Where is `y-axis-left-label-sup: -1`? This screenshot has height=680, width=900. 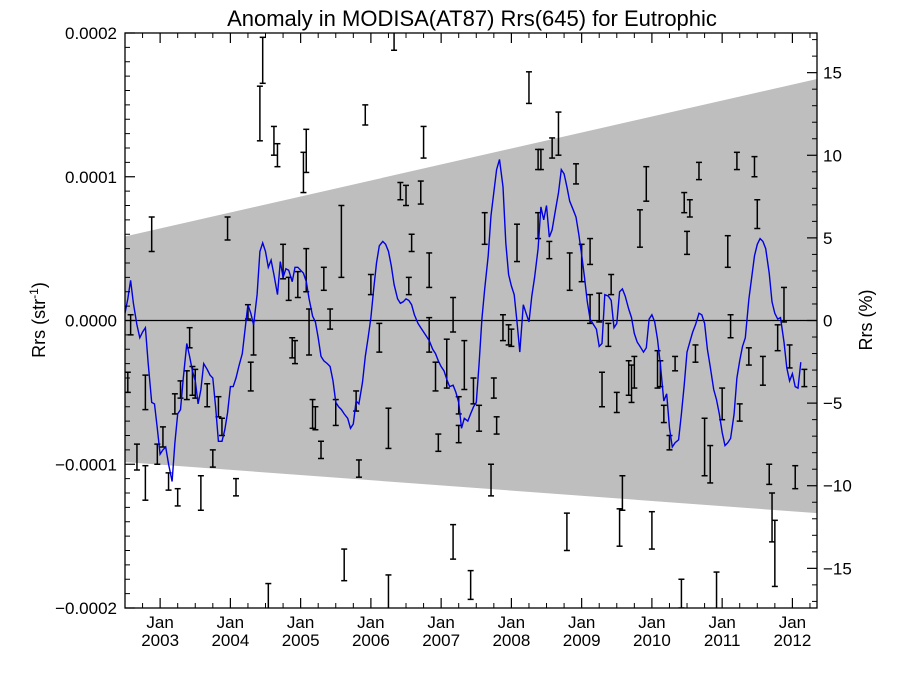
y-axis-left-label-sup: -1 is located at coordinates (34, 293).